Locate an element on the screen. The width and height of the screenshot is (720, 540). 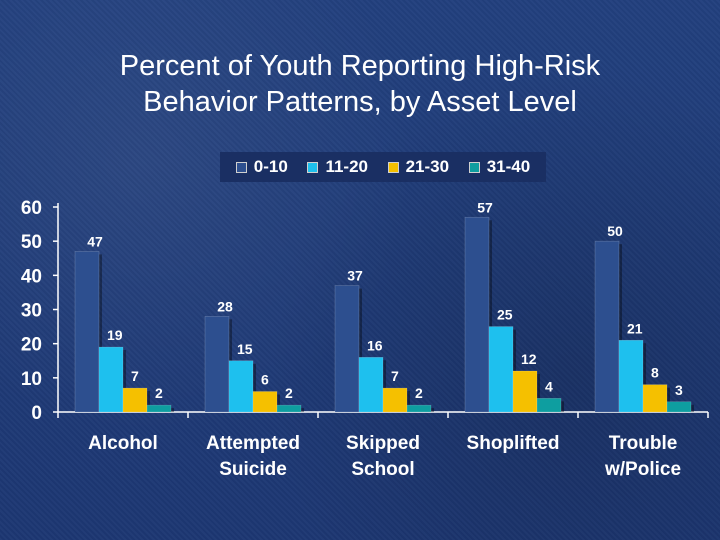
legend-item-31-40: 31-40 is located at coordinates (499, 167).